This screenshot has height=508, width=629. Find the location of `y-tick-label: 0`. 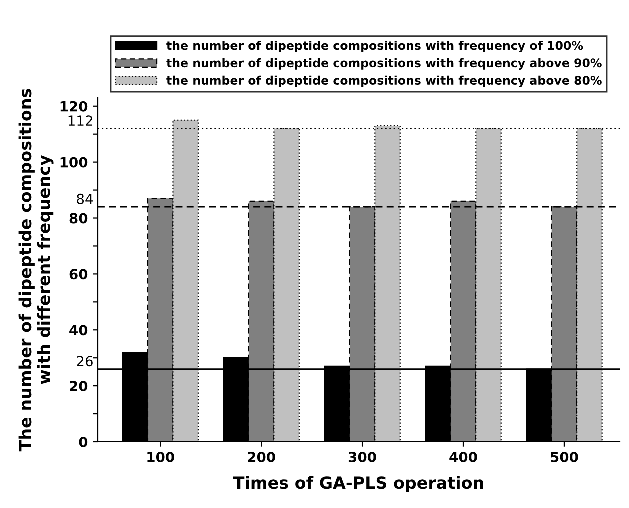

y-tick-label: 0 is located at coordinates (83, 442).